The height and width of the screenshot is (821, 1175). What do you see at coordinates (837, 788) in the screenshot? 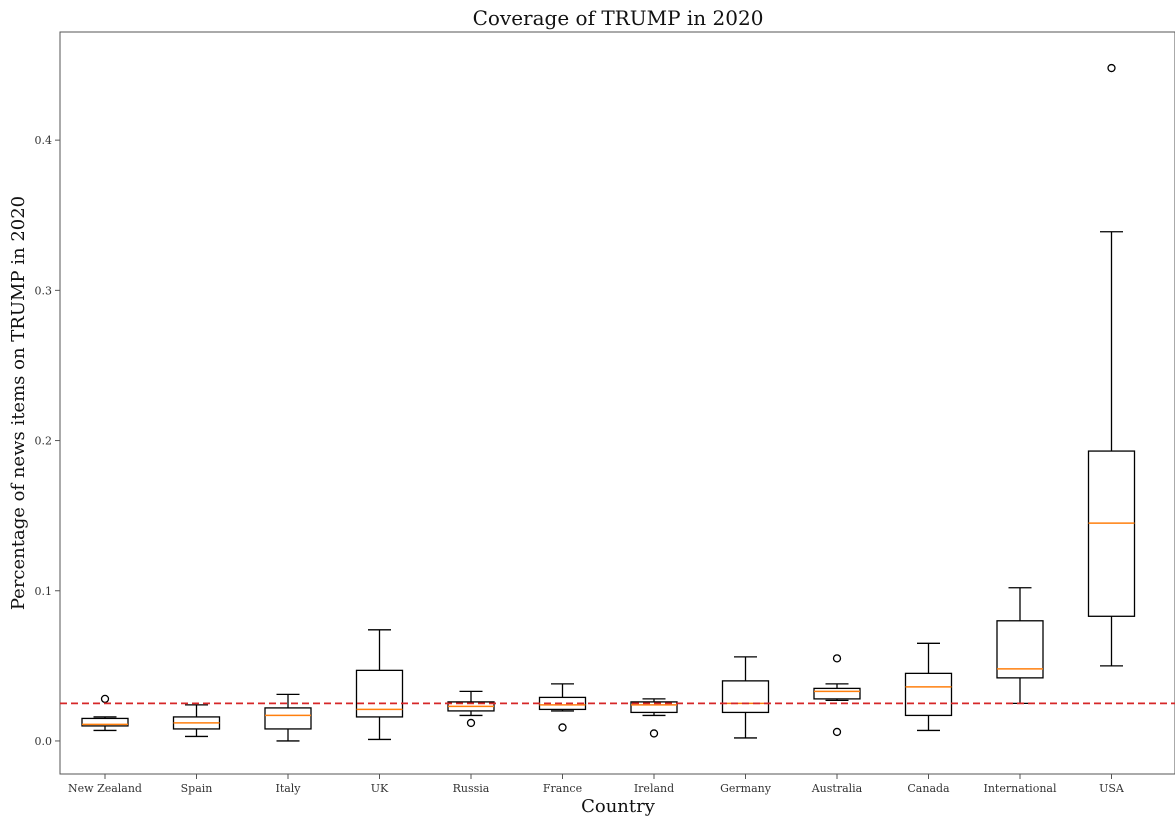
I see `x-tick-label: Australia` at bounding box center [837, 788].